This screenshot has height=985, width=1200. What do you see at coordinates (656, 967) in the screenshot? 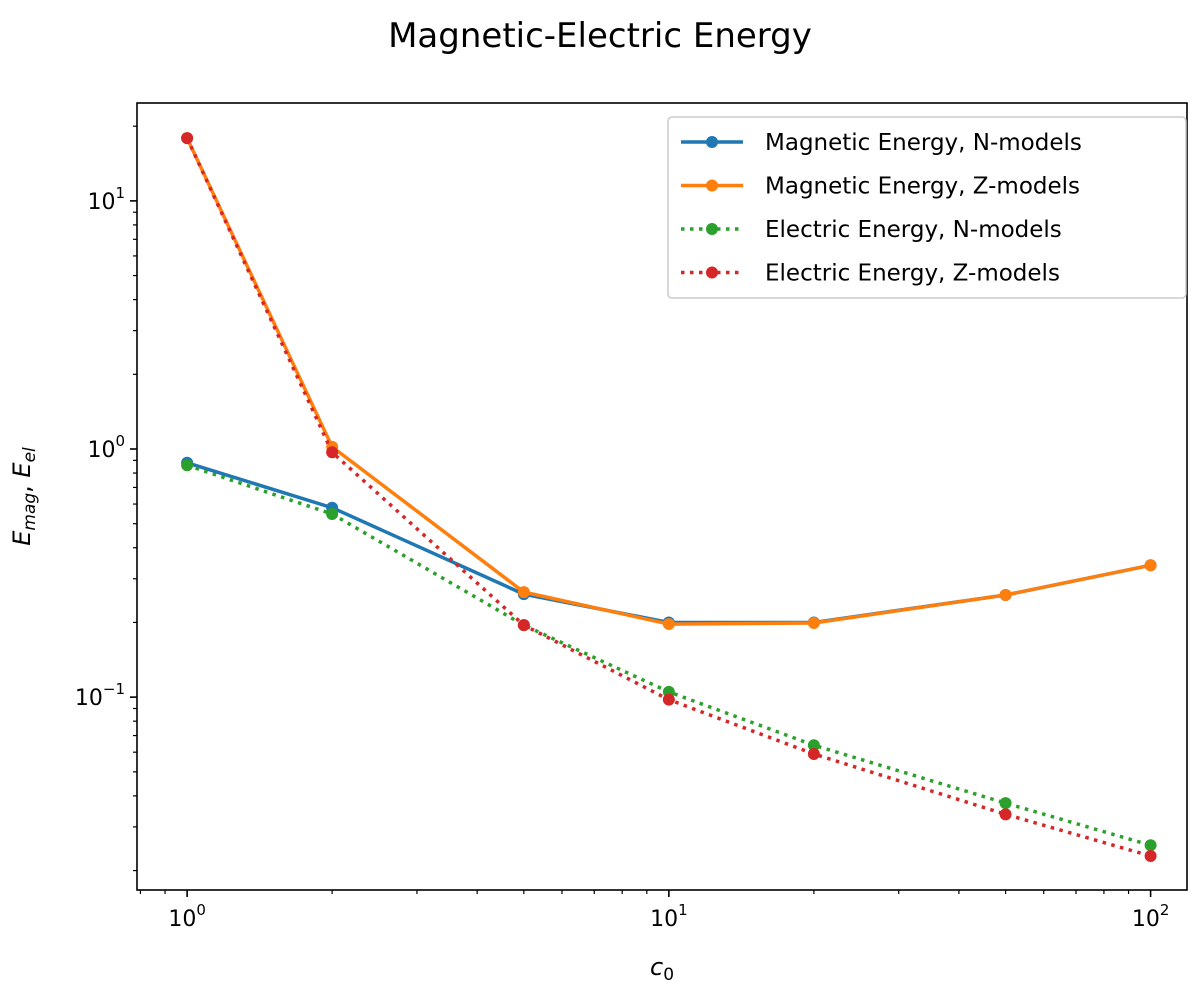
I see `label-base: c` at bounding box center [656, 967].